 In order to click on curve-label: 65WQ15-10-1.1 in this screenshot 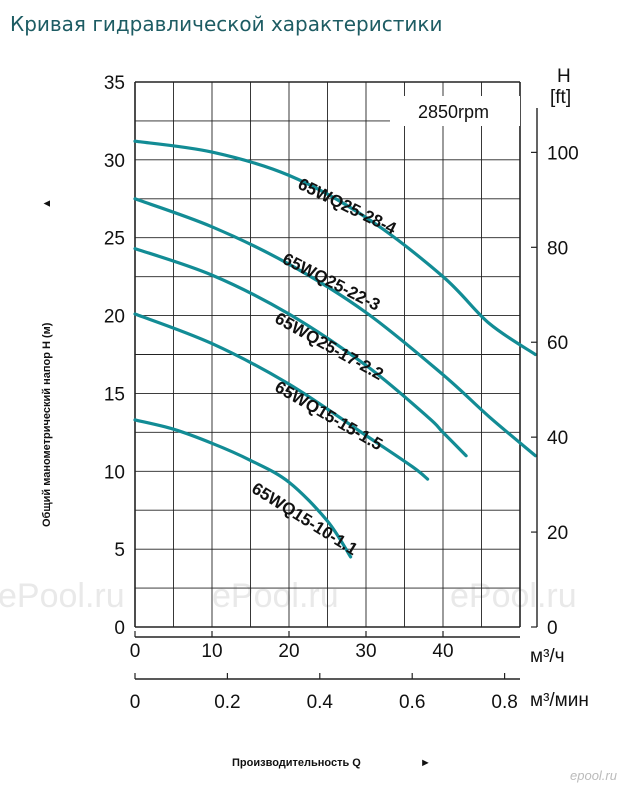, I will do `click(304, 519)`.